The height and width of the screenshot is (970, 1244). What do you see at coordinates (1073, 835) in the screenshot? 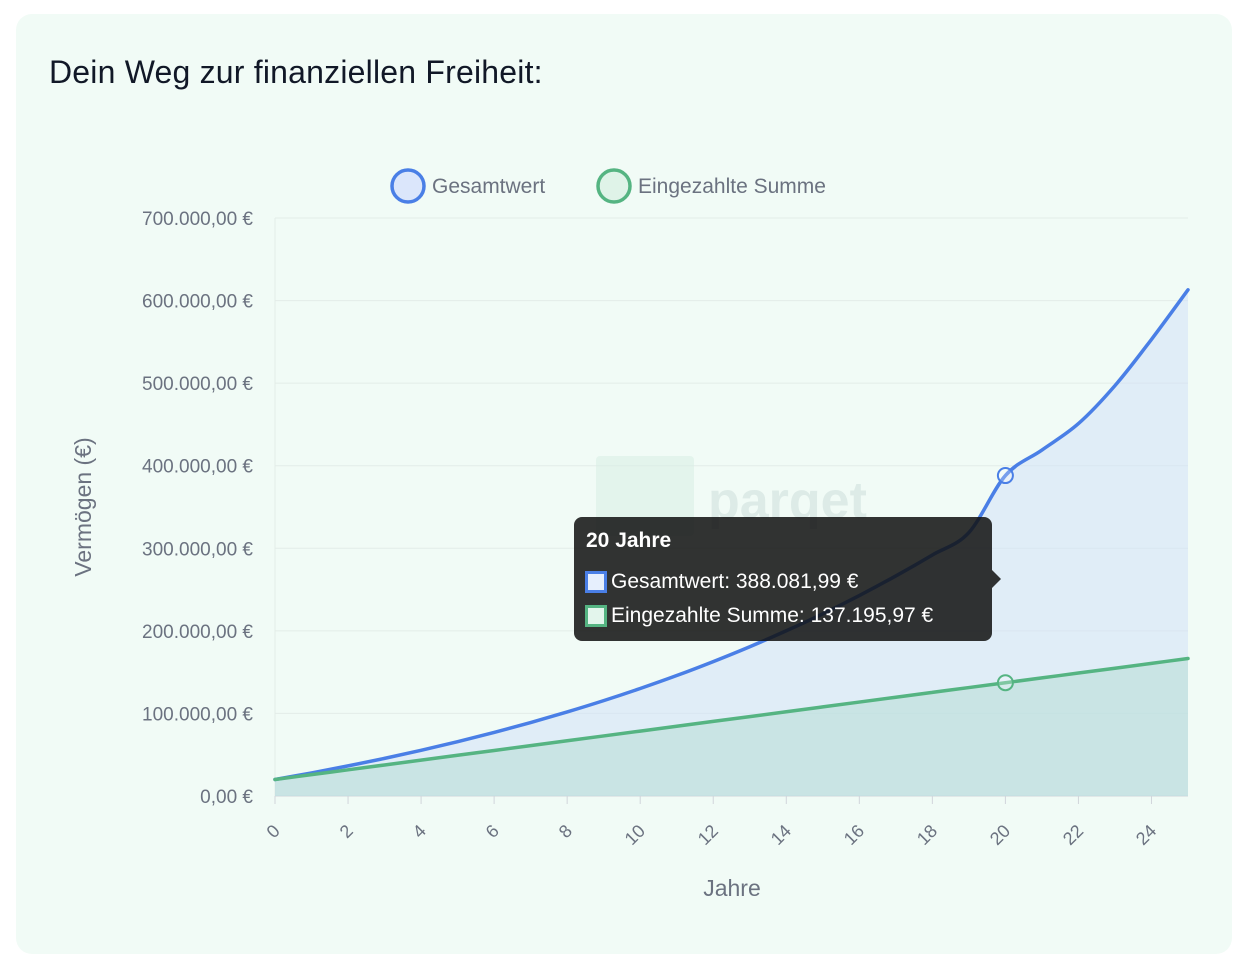
I see `x-tick-label: 22` at bounding box center [1073, 835].